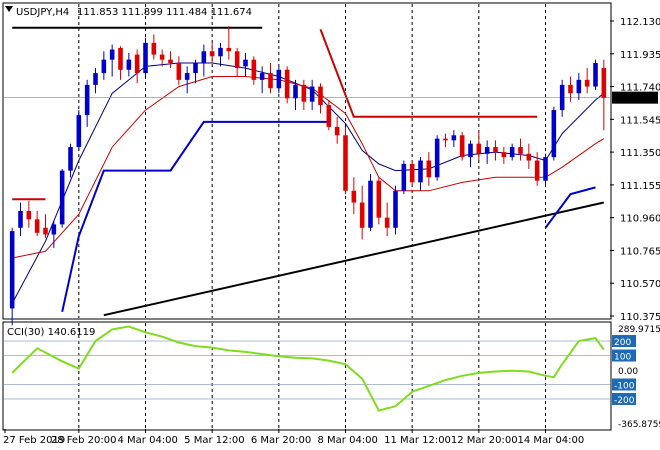  What do you see at coordinates (624, 401) in the screenshot?
I see `cci-tick-label: -200` at bounding box center [624, 401].